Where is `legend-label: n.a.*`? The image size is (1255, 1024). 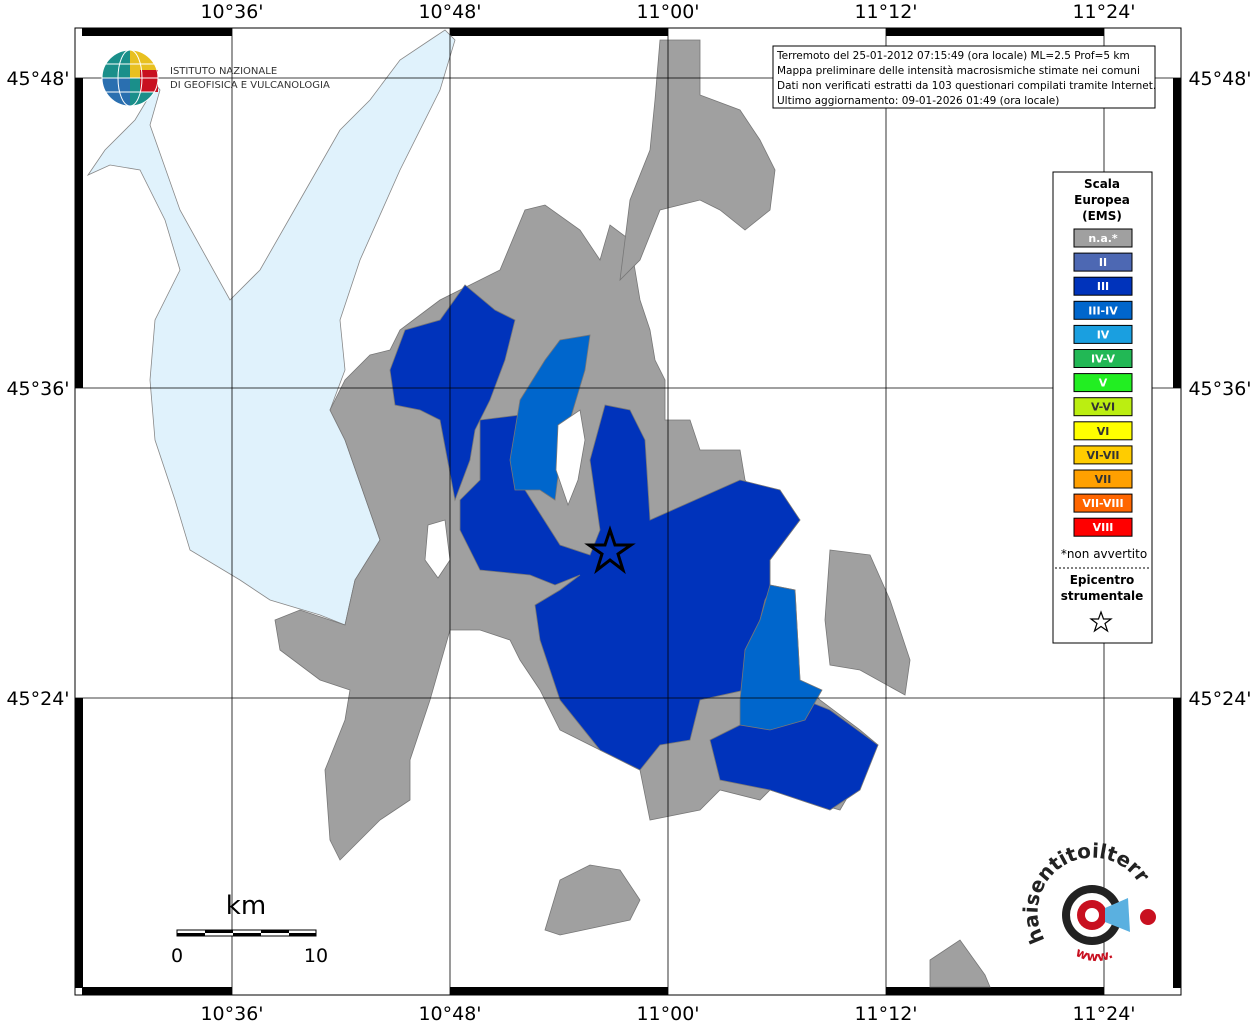
legend-label: n.a.* is located at coordinates (1103, 238).